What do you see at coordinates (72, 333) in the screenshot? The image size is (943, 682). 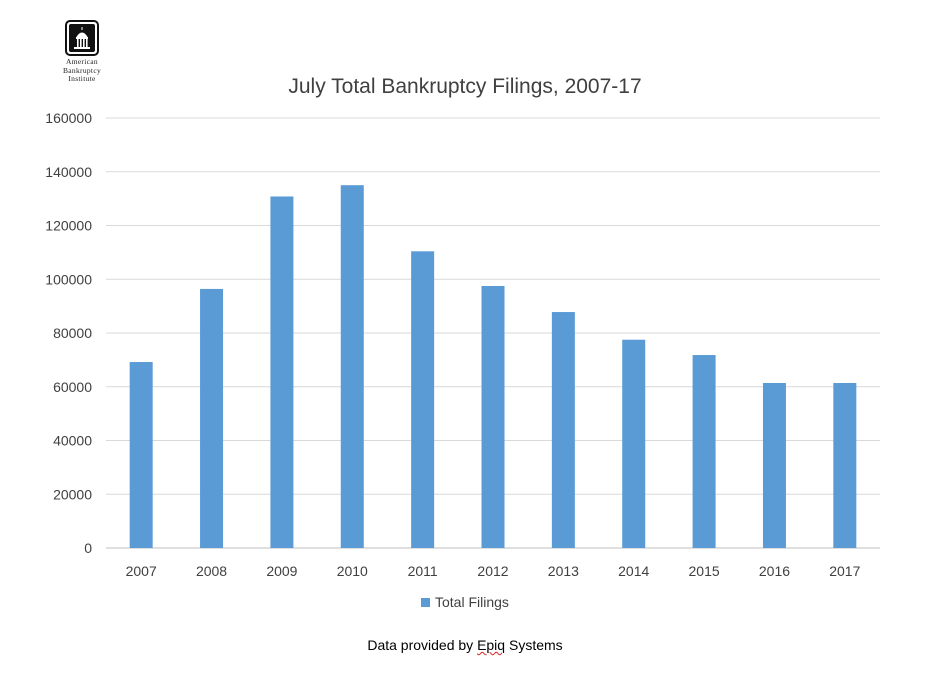 I see `y-tick-label: 80000` at bounding box center [72, 333].